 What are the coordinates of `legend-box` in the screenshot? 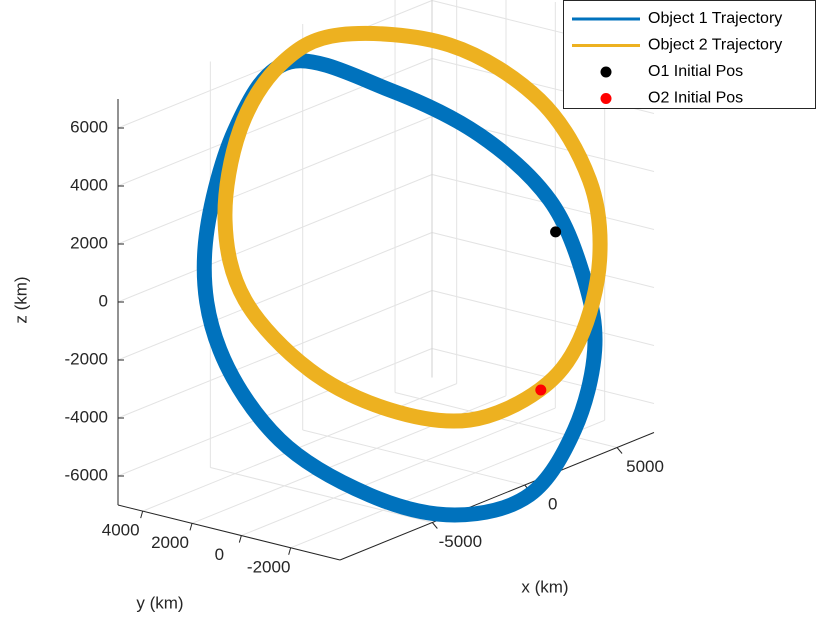 It's located at (689, 54).